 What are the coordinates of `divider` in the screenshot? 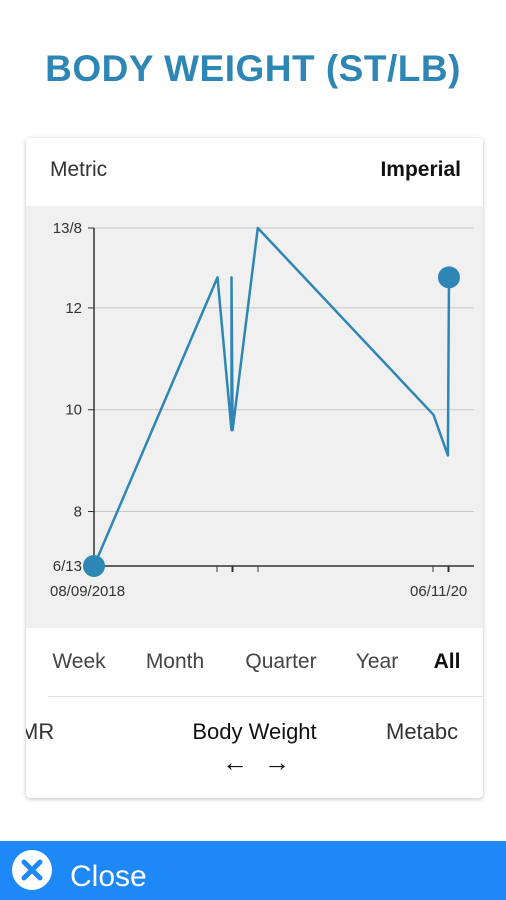 It's located at (265, 696).